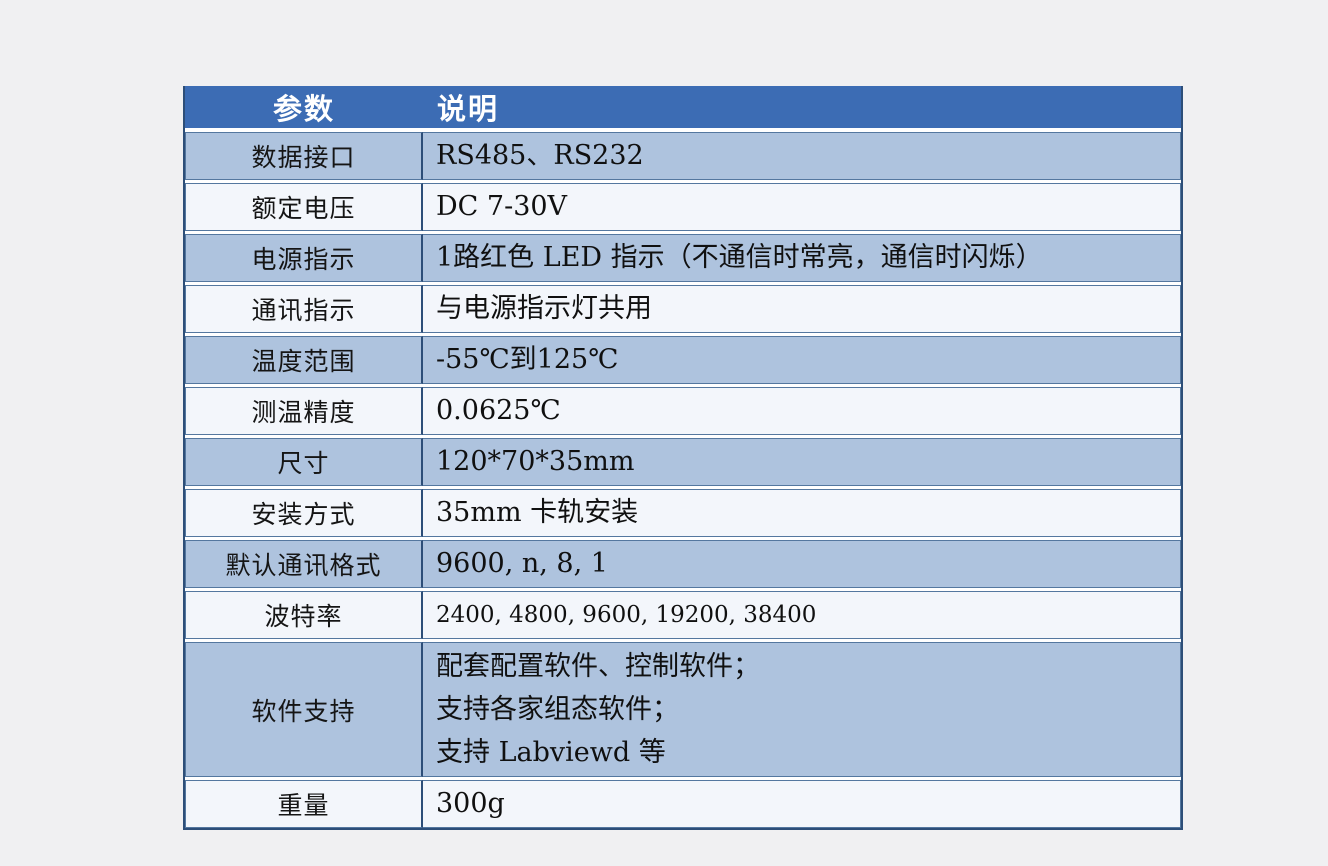 This screenshot has height=866, width=1328. I want to click on desc-cell: 与电源指示灯共用, so click(802, 309).